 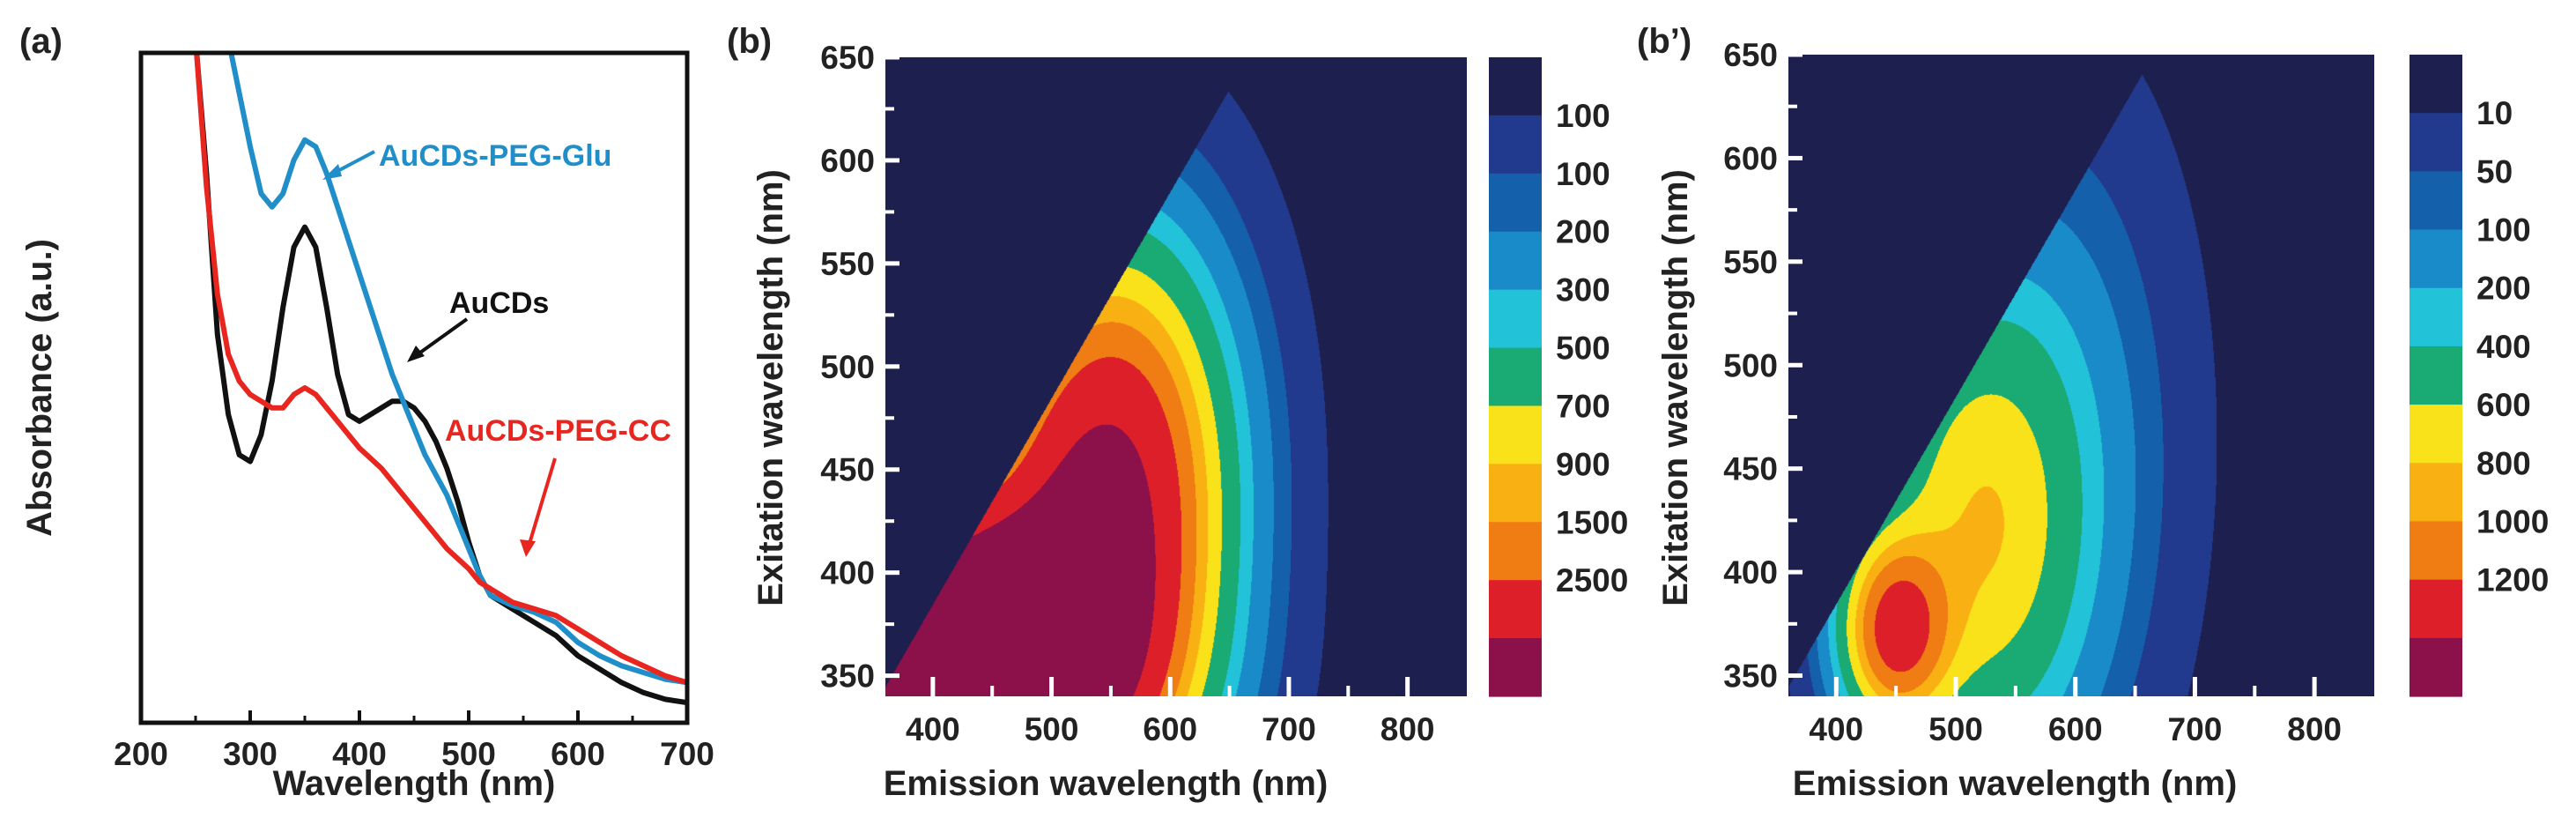 What do you see at coordinates (1583, 349) in the screenshot?
I see `colorbar-label: 500` at bounding box center [1583, 349].